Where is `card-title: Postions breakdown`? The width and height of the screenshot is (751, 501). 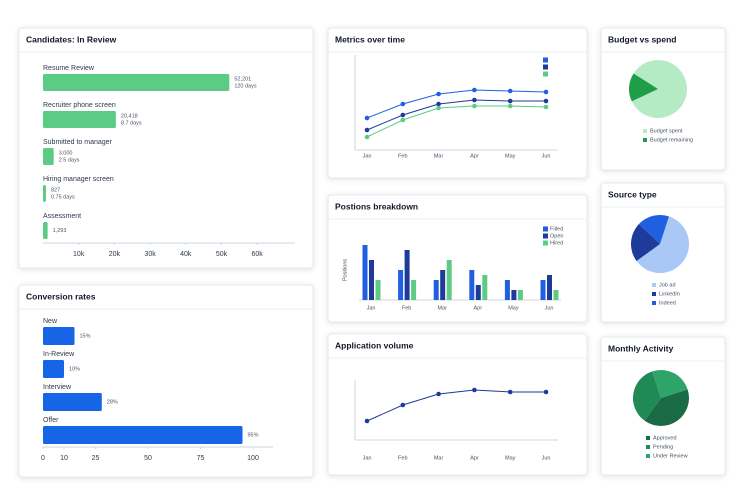 card-title: Postions breakdown is located at coordinates (376, 206).